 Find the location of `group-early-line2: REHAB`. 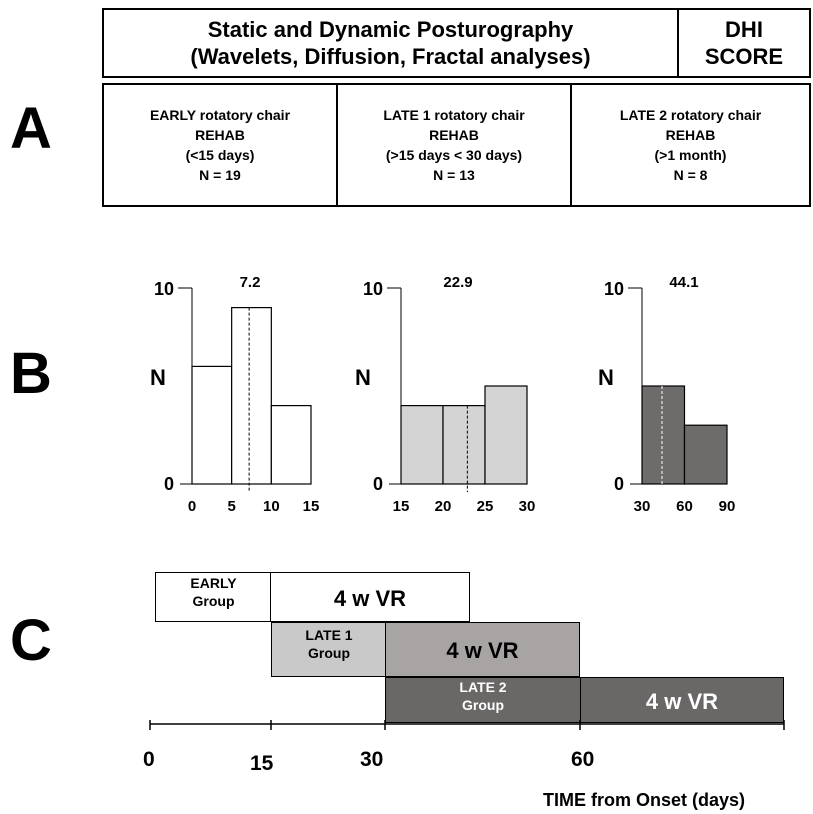

group-early-line2: REHAB is located at coordinates (220, 135).